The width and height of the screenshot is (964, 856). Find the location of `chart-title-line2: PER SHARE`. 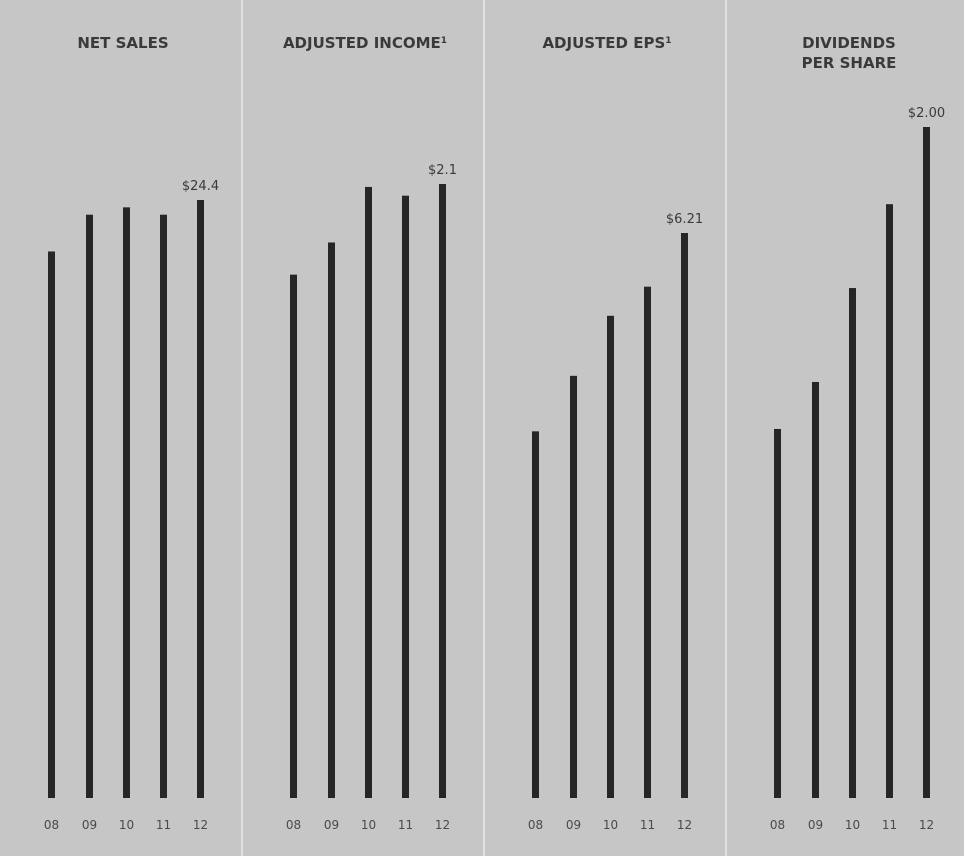

chart-title-line2: PER SHARE is located at coordinates (849, 63).